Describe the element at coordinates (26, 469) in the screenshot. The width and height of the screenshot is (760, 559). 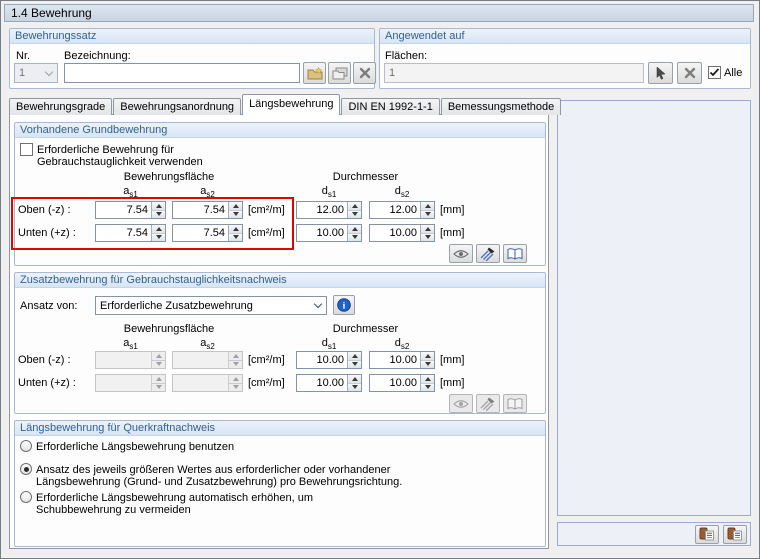
I see `shear-option-2-radio` at that location.